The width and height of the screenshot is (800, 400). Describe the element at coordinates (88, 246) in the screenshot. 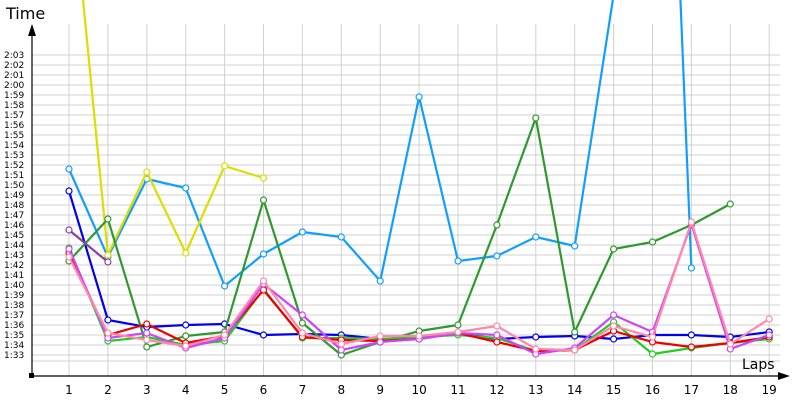

I see `series-purple` at that location.